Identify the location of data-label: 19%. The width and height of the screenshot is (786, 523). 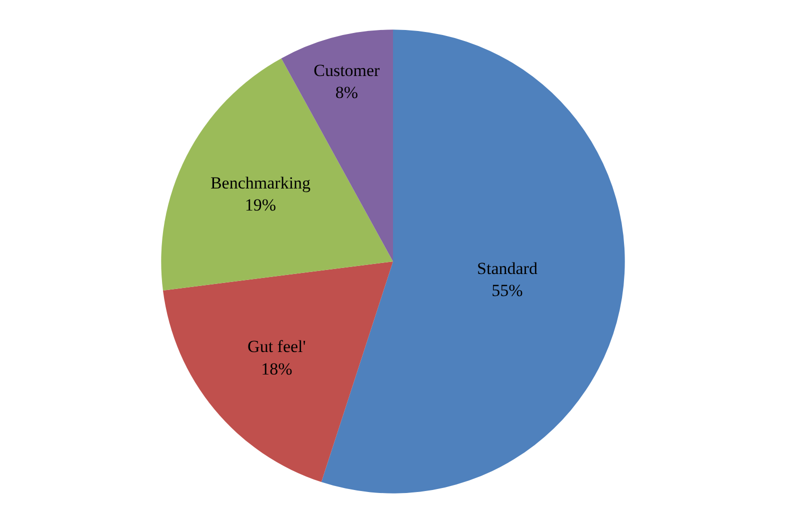
(260, 205).